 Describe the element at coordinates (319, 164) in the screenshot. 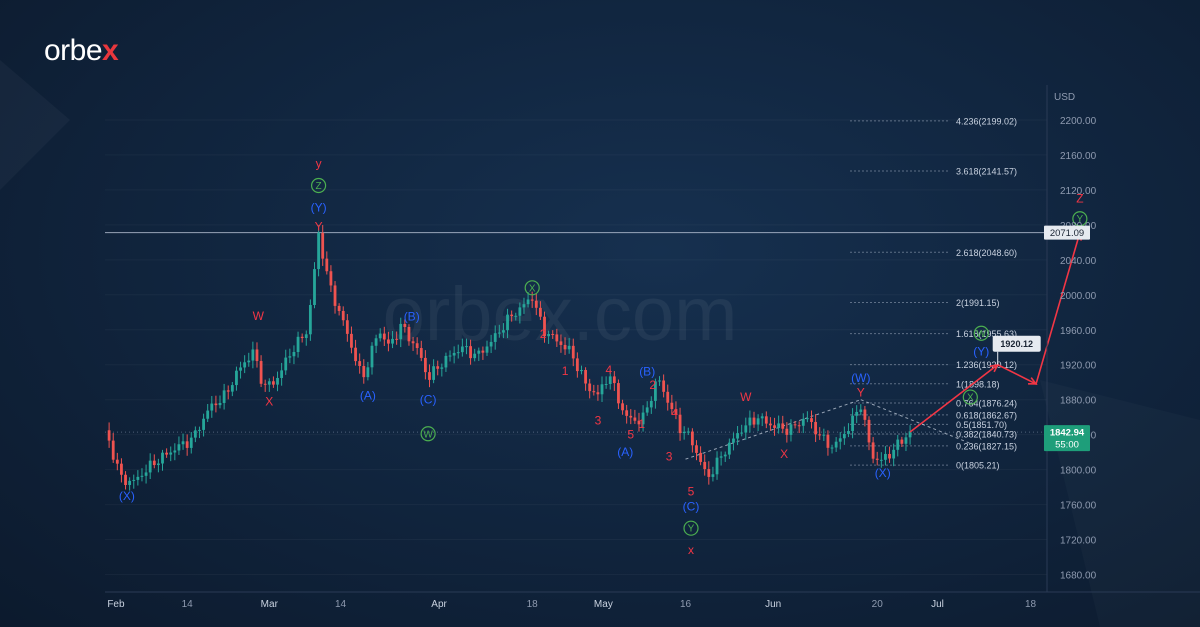

I see `wave-label: y` at that location.